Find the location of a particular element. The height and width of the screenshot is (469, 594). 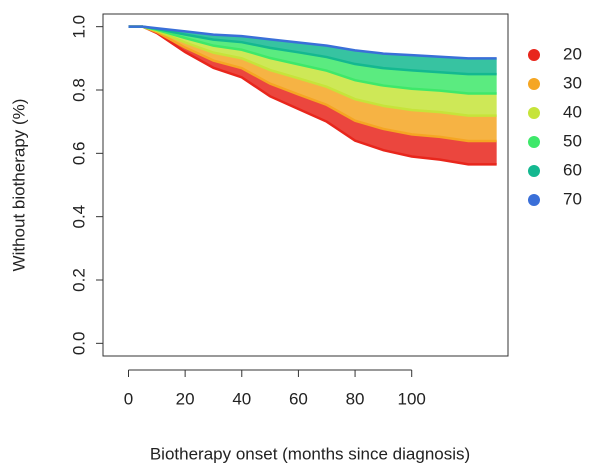

y-tick-label: 0.4 is located at coordinates (78, 217).